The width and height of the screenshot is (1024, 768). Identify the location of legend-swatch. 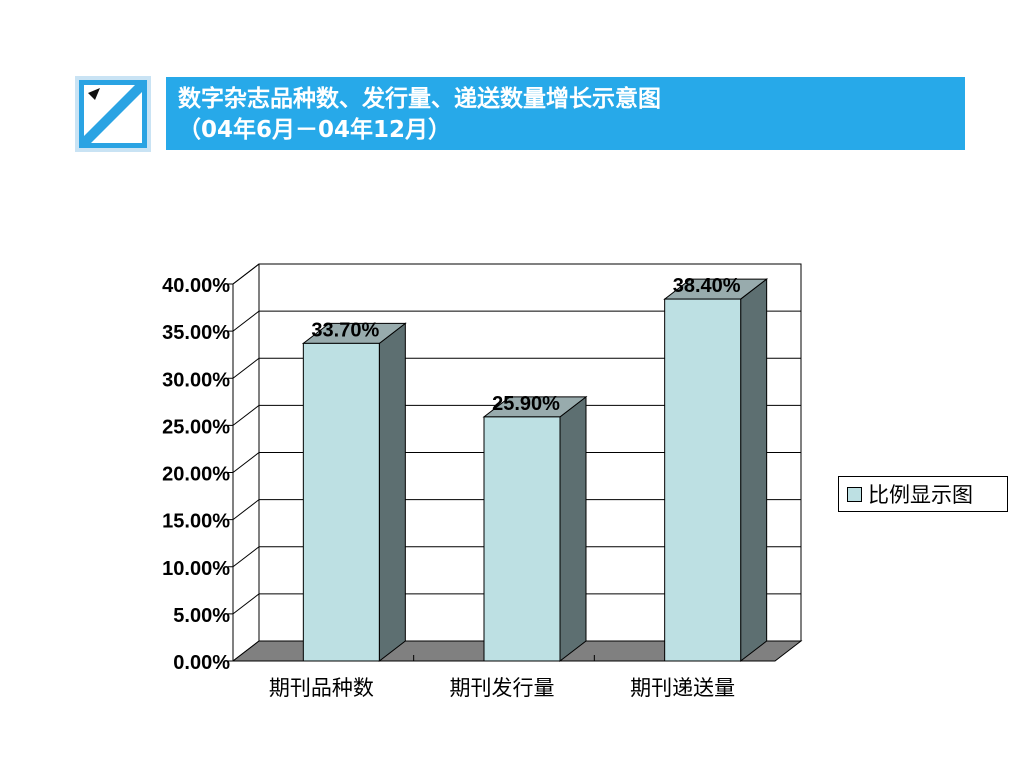
(854, 494).